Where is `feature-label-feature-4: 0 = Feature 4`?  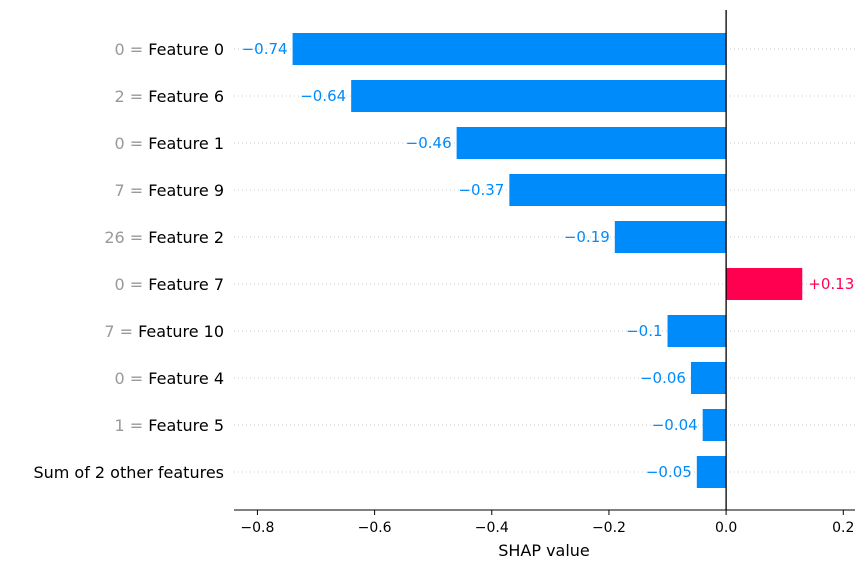 feature-label-feature-4: 0 = Feature 4 is located at coordinates (170, 378).